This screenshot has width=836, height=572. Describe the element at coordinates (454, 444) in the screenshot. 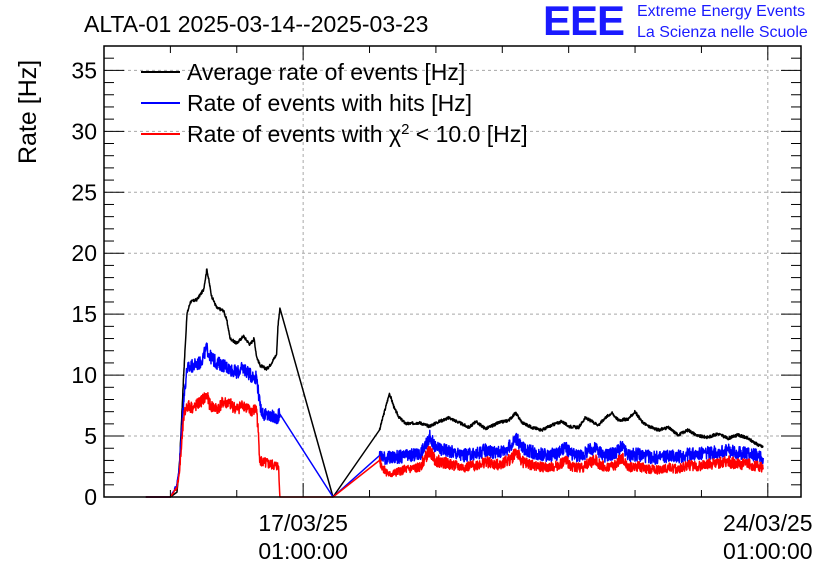

I see `series-line` at that location.